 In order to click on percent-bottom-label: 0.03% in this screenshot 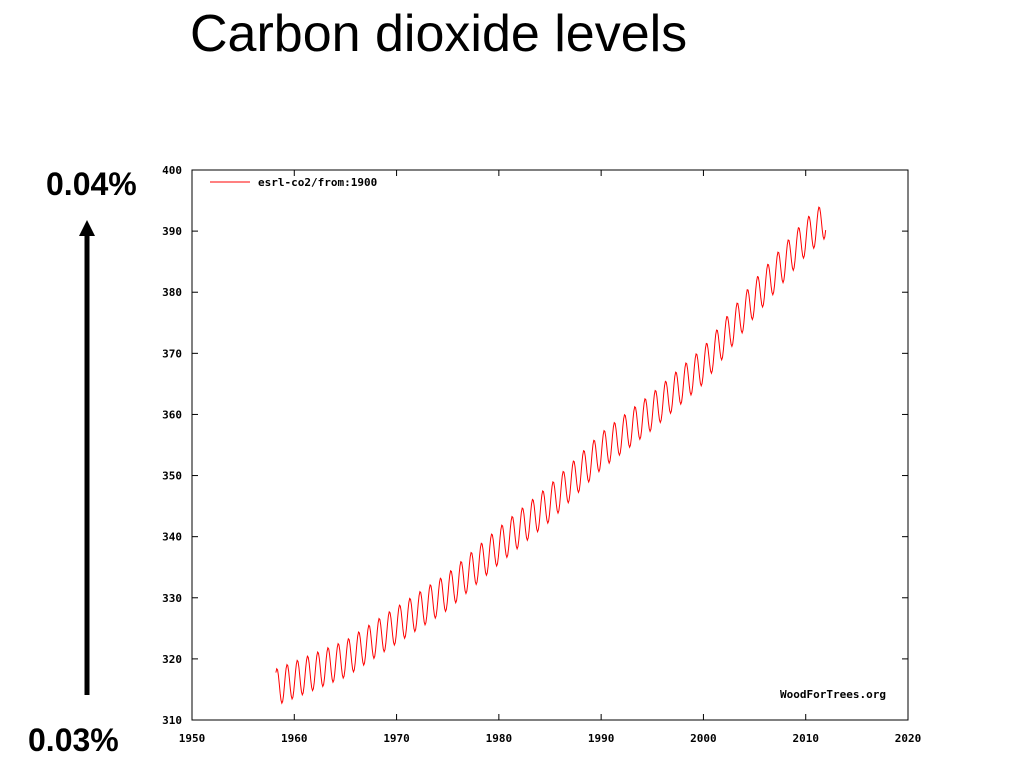, I will do `click(73, 740)`.